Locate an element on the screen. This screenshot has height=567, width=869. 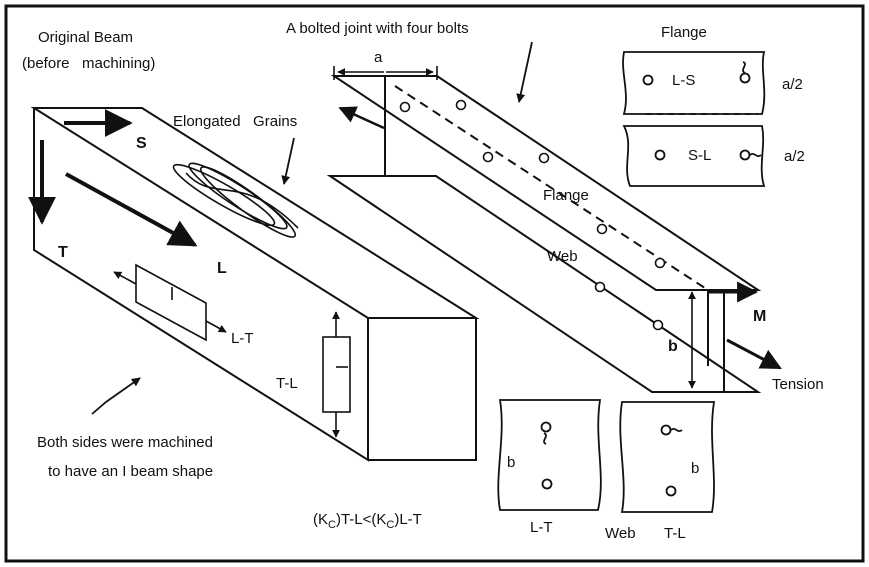
note-line-1: Both sides were machined is located at coordinates (125, 442).